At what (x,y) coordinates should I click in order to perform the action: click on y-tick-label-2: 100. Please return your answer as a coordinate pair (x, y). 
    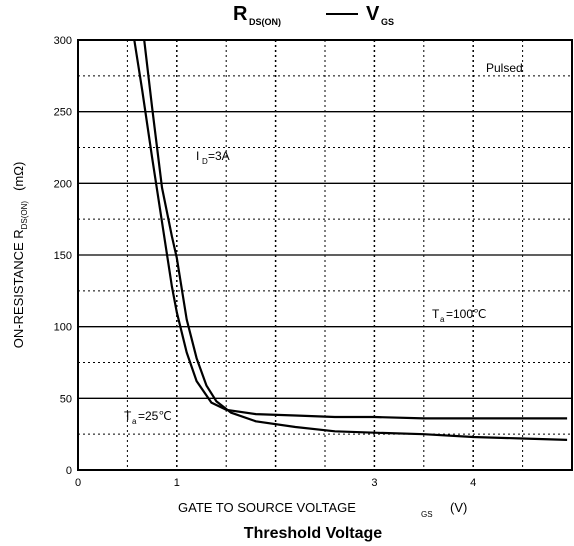
    Looking at the image, I should click on (63, 328).